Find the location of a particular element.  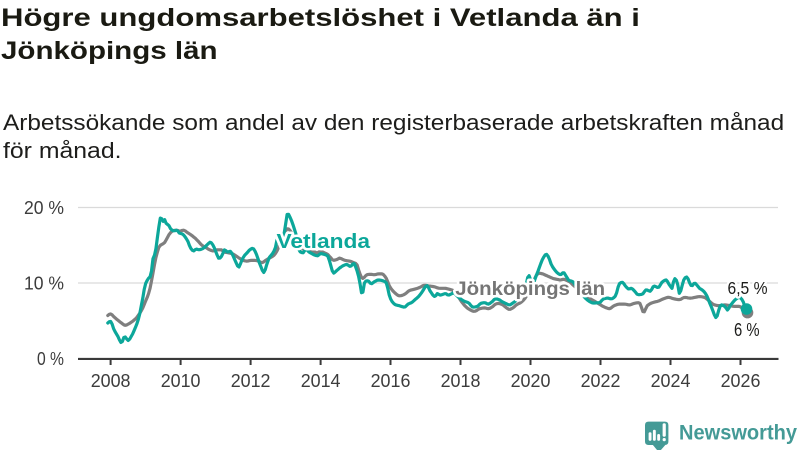

svg-text: 2012 is located at coordinates (251, 381).